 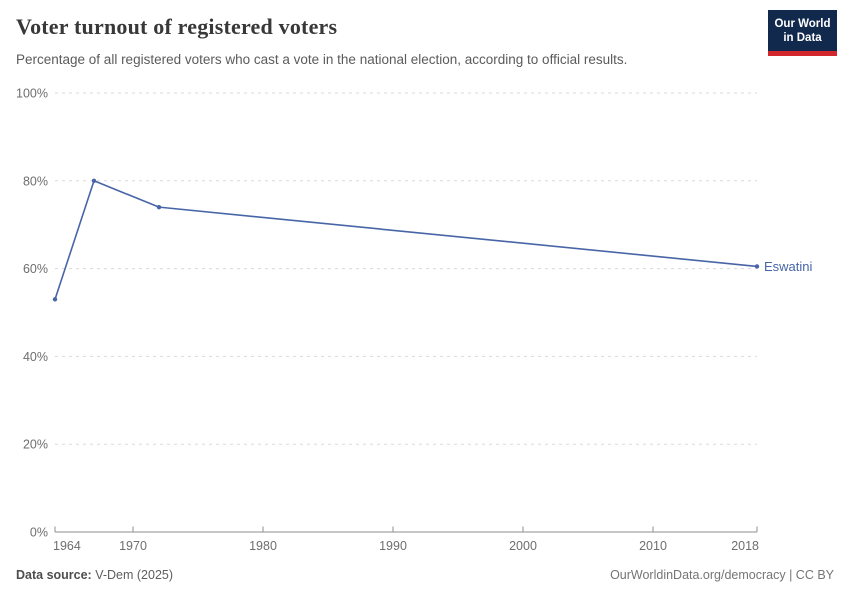 I want to click on y-axis-label-40: 40%, so click(x=35, y=357).